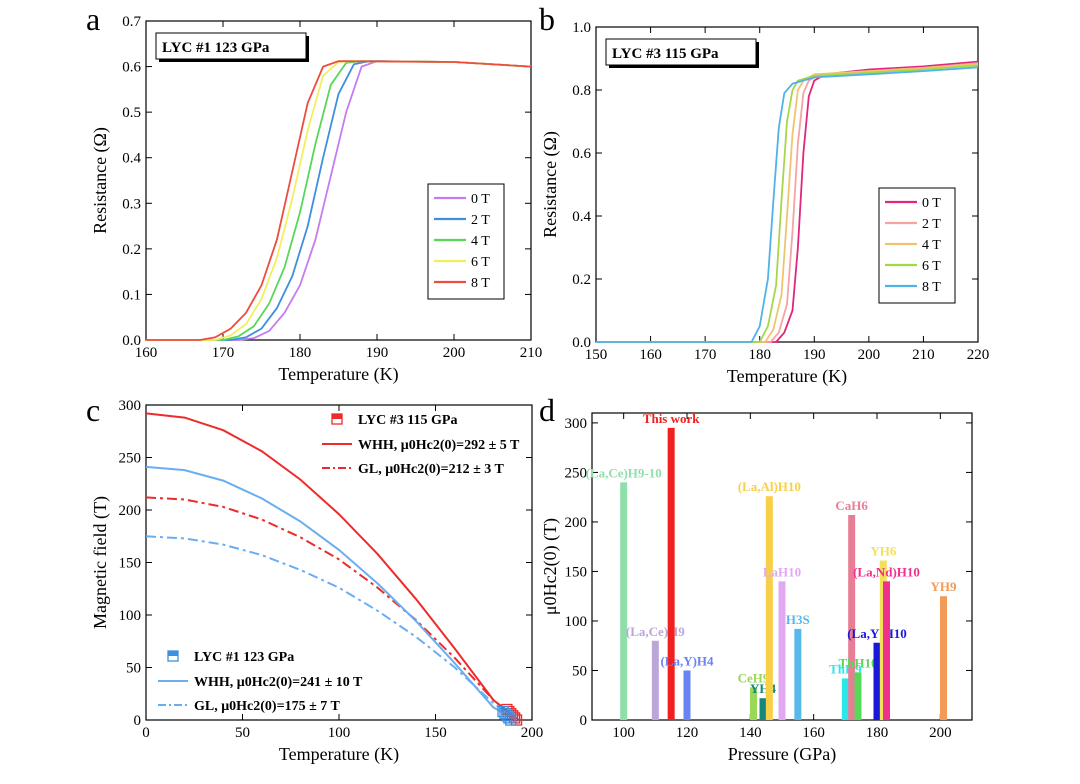 This screenshot has height=784, width=1080. I want to click on series-line-4t, so click(787, 203).